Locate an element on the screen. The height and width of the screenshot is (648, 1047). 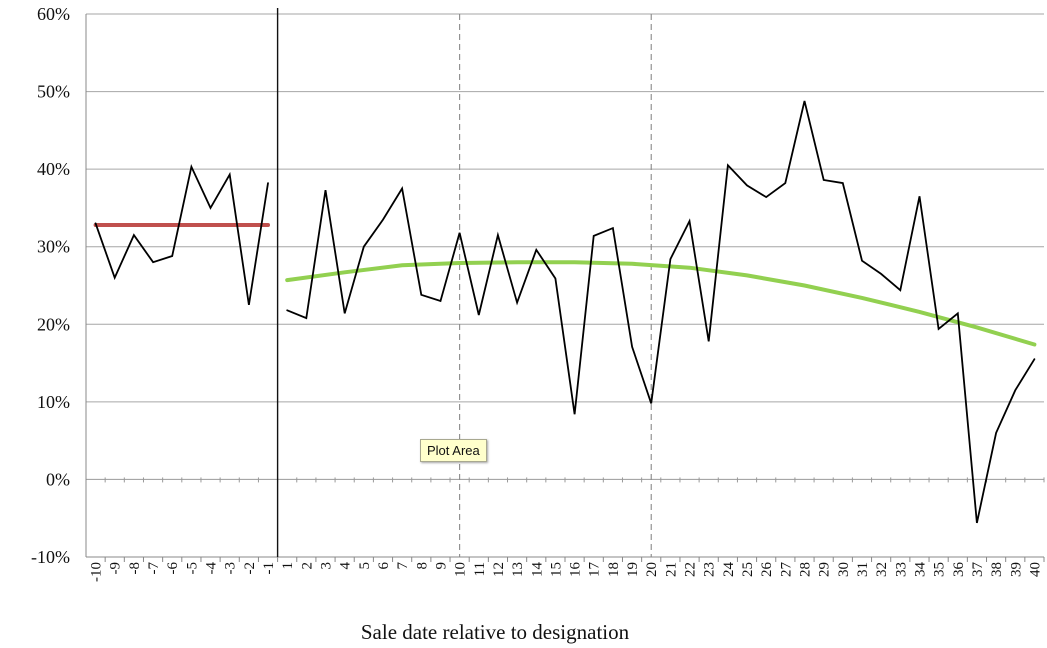
x-tick-label: -7 is located at coordinates (154, 568).